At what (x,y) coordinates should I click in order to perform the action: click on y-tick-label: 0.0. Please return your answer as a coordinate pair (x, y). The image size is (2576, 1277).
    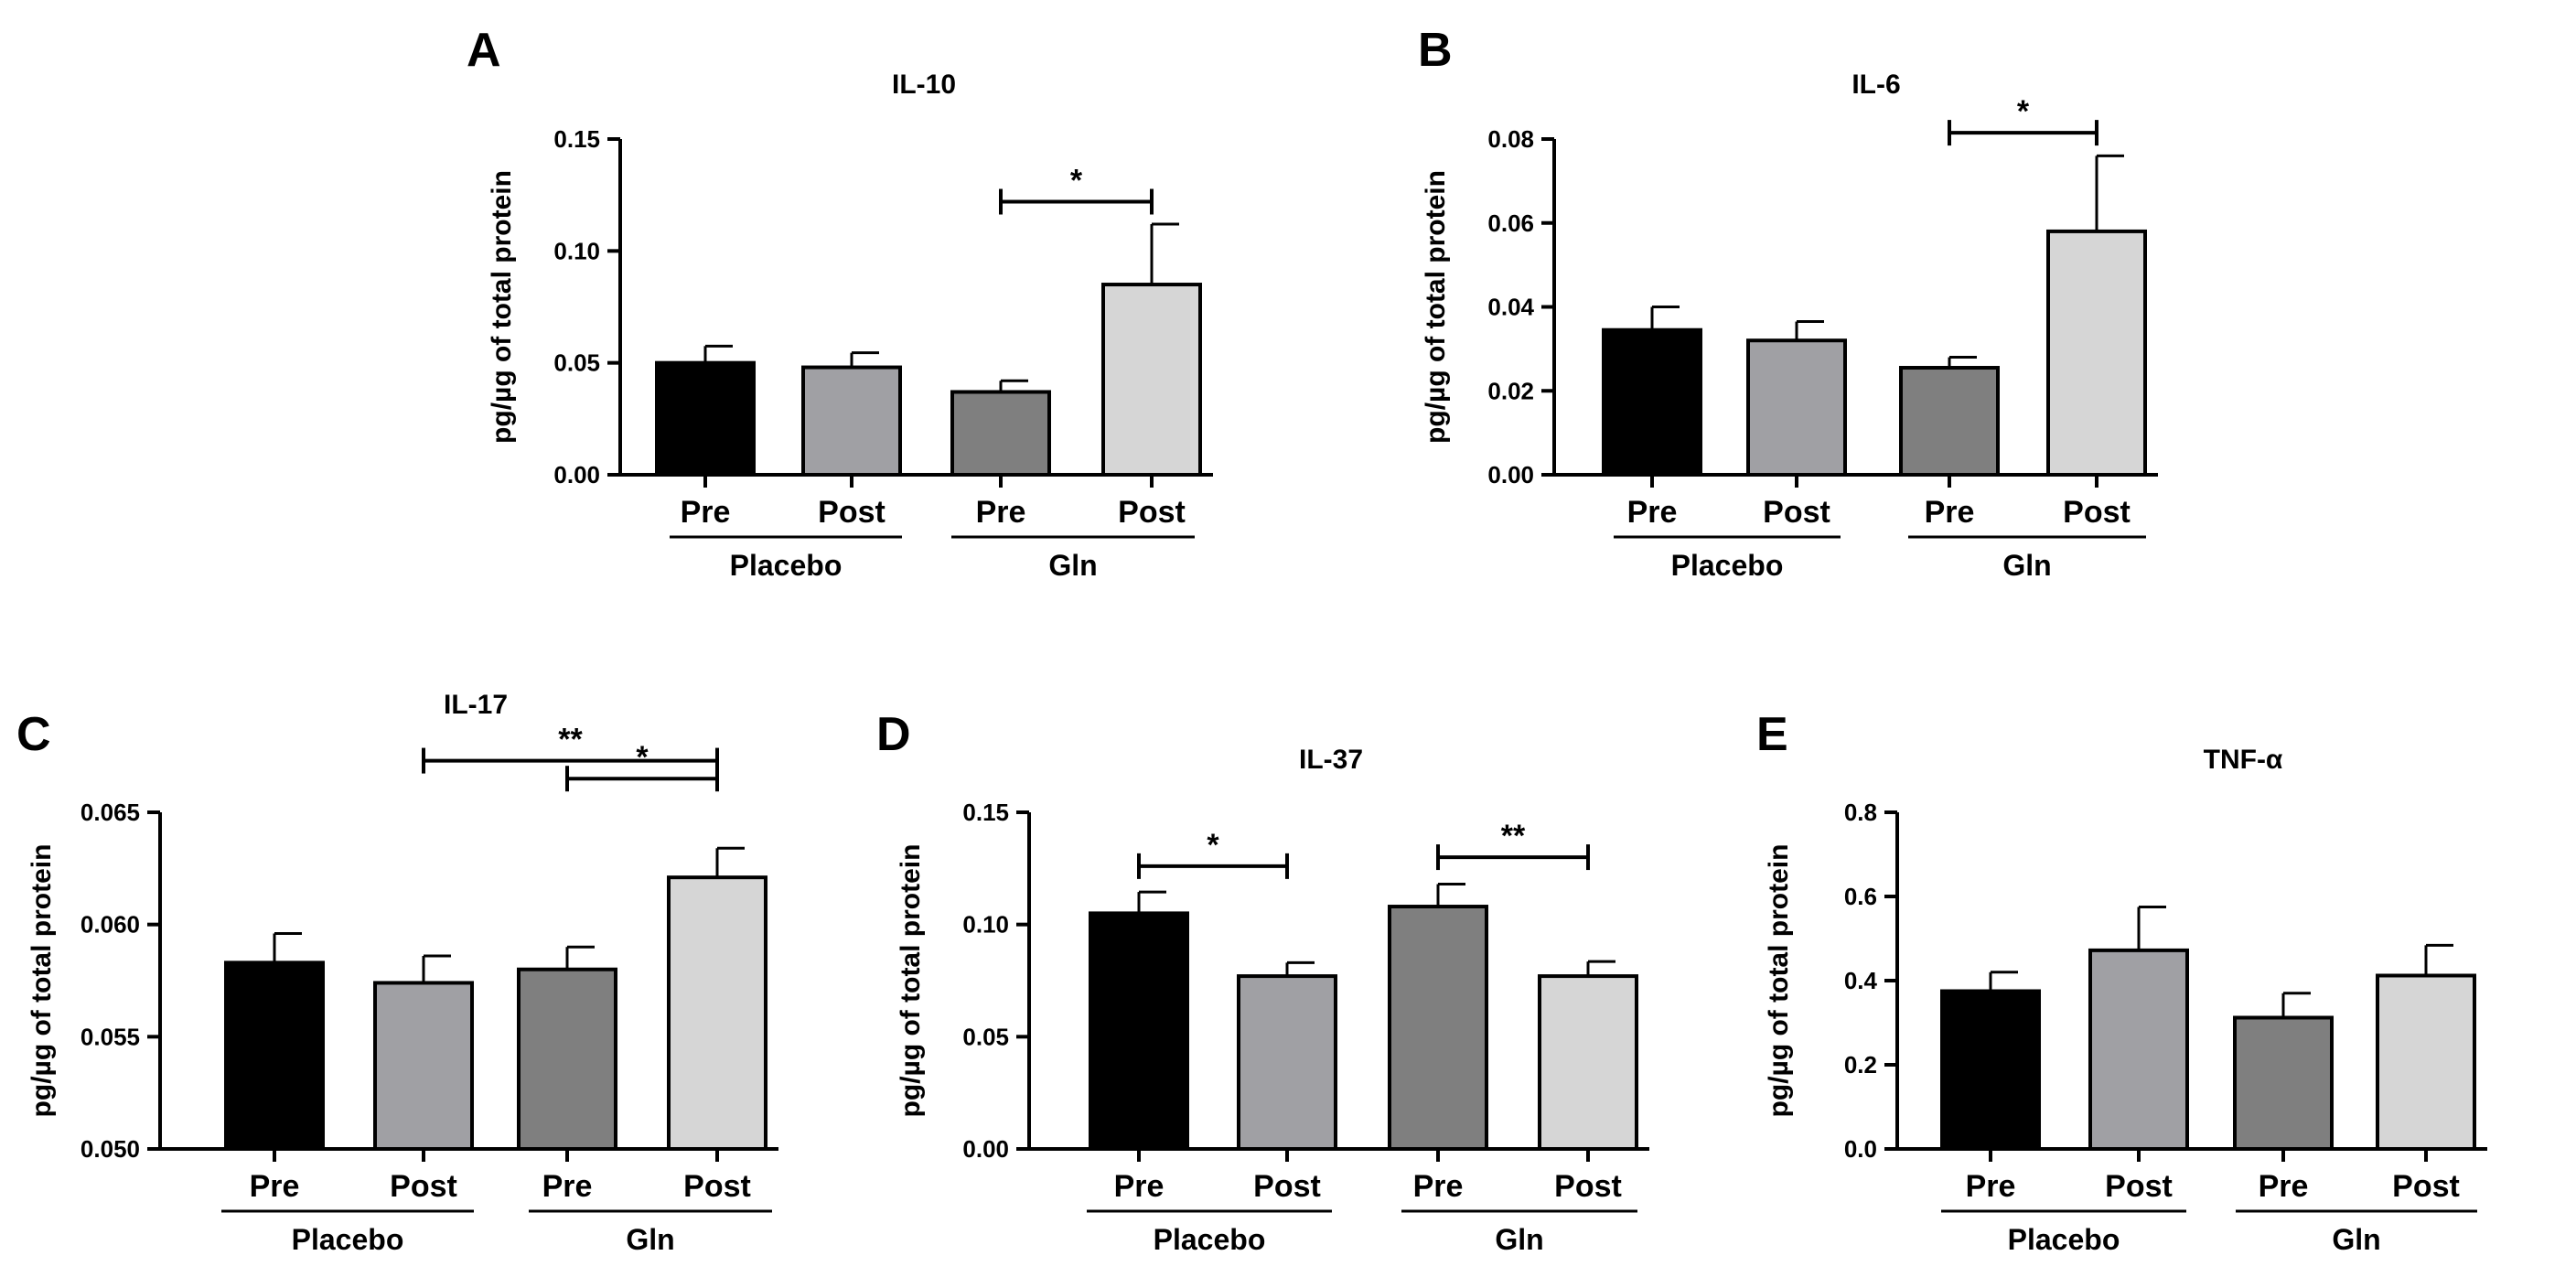
    Looking at the image, I should click on (1861, 1149).